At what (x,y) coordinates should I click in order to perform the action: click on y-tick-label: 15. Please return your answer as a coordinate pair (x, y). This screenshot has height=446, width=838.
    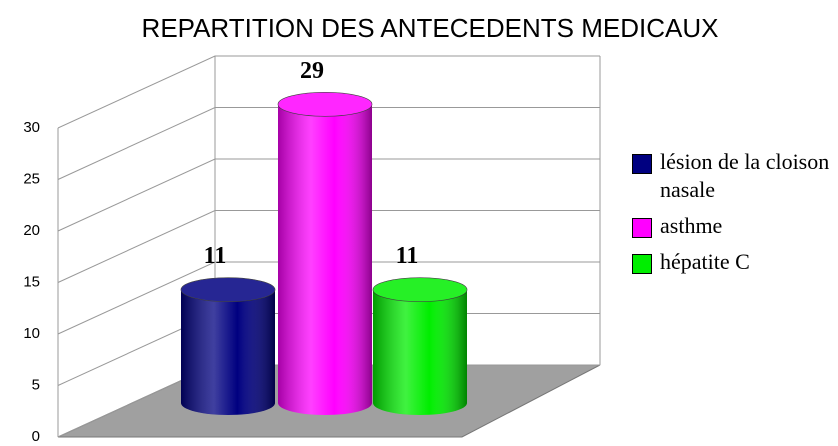
    Looking at the image, I should click on (31, 281).